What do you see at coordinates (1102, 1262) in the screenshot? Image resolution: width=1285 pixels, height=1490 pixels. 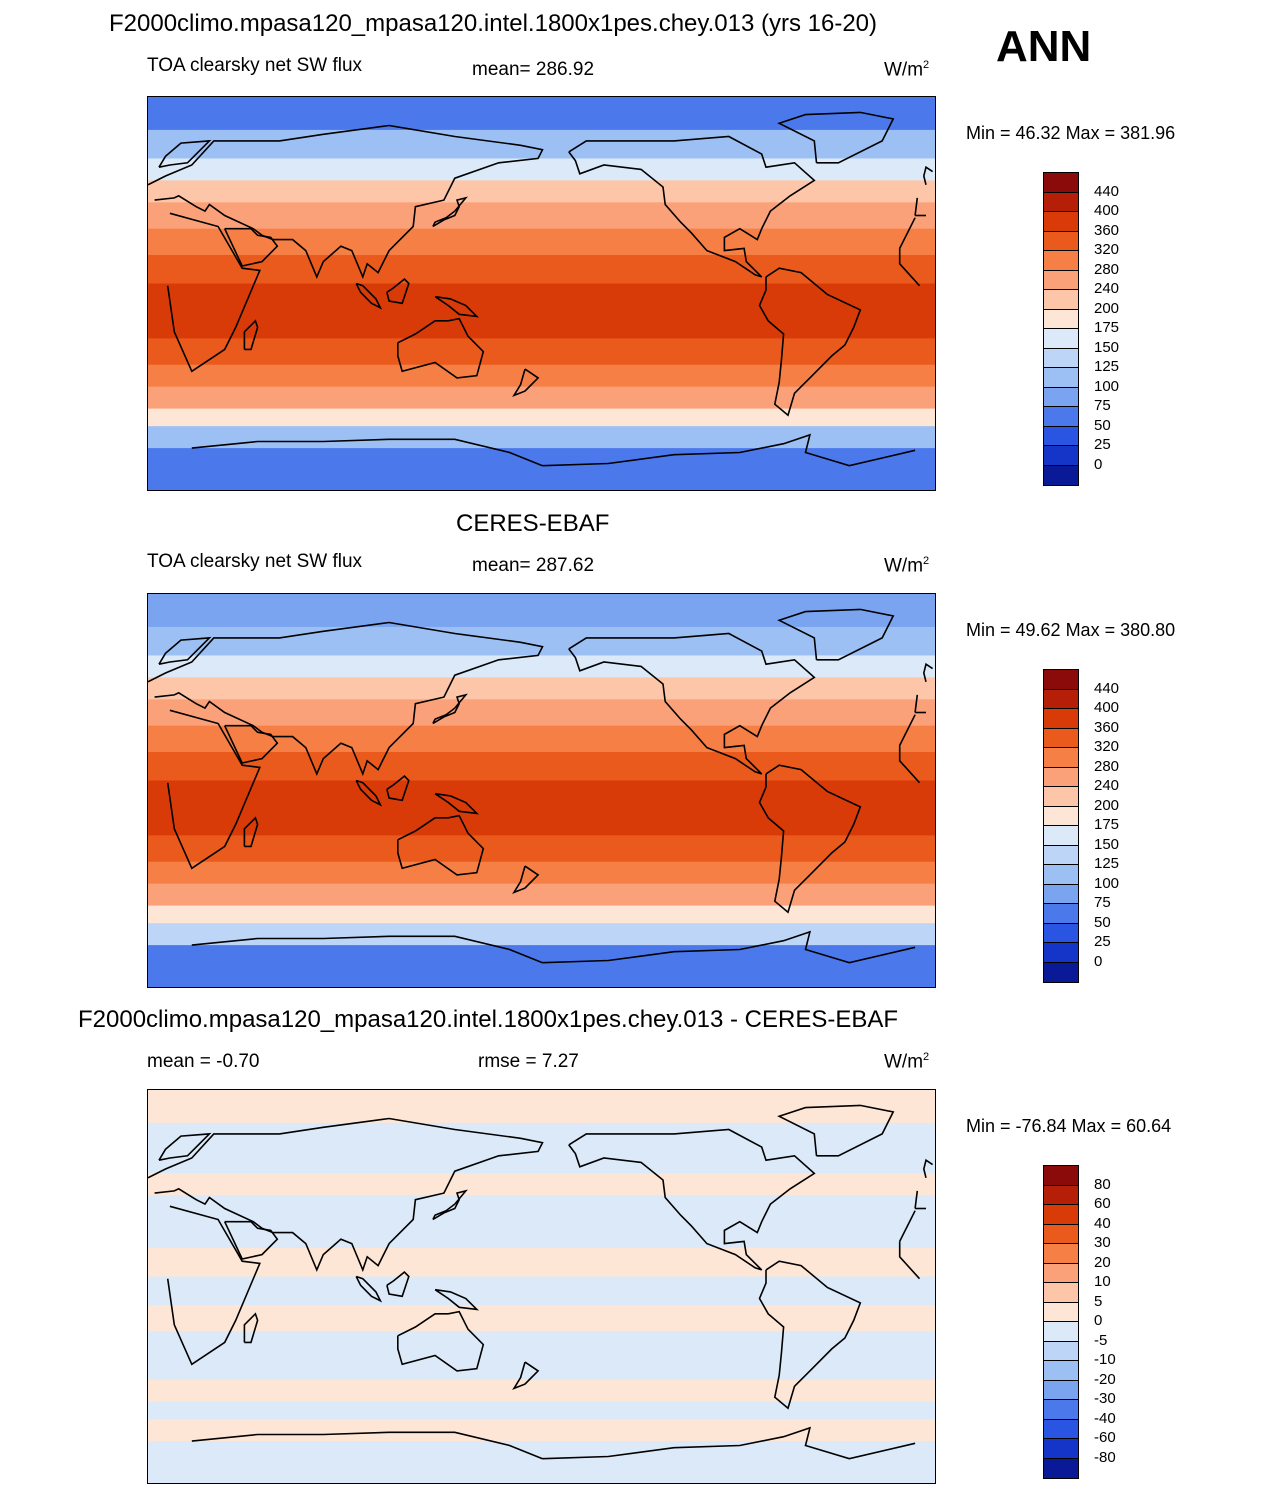 I see `colorbar-tick-label: 20` at bounding box center [1102, 1262].